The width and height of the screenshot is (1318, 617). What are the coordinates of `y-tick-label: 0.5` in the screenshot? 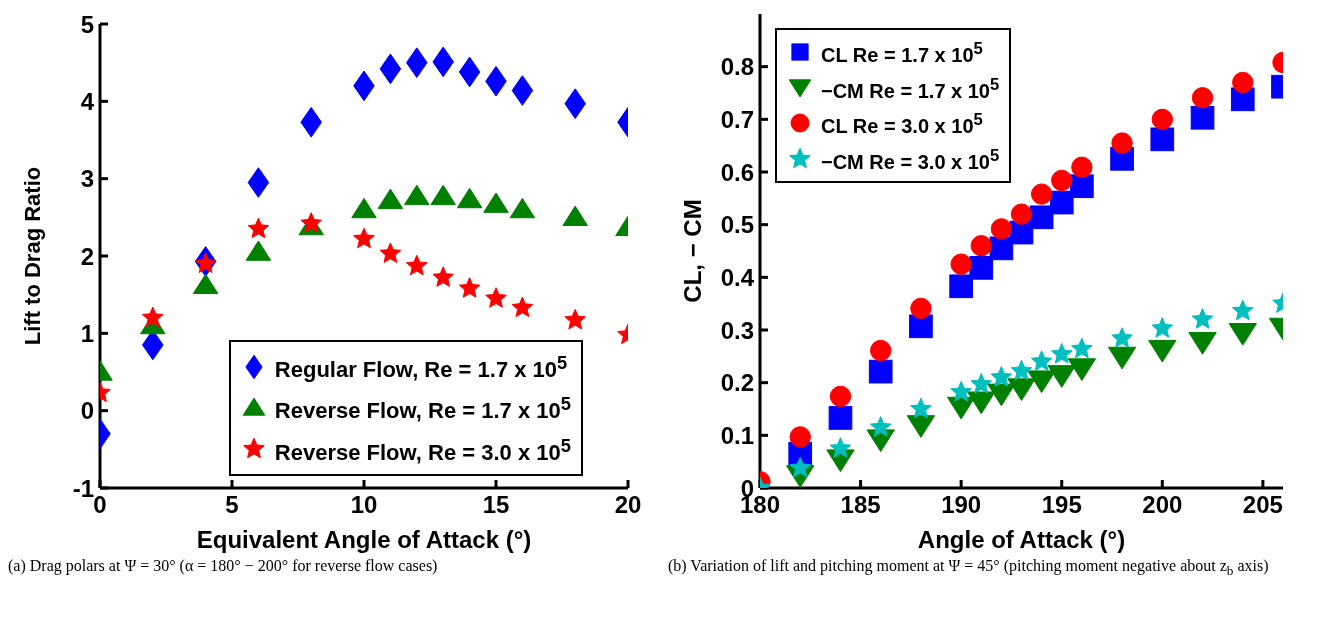 It's located at (737, 225).